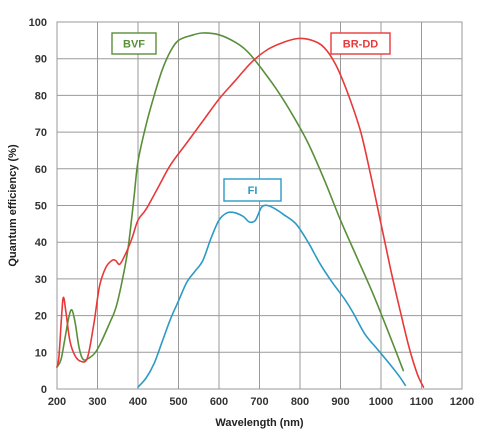 This screenshot has height=440, width=489. What do you see at coordinates (44, 390) in the screenshot?
I see `y-tick-label: 0` at bounding box center [44, 390].